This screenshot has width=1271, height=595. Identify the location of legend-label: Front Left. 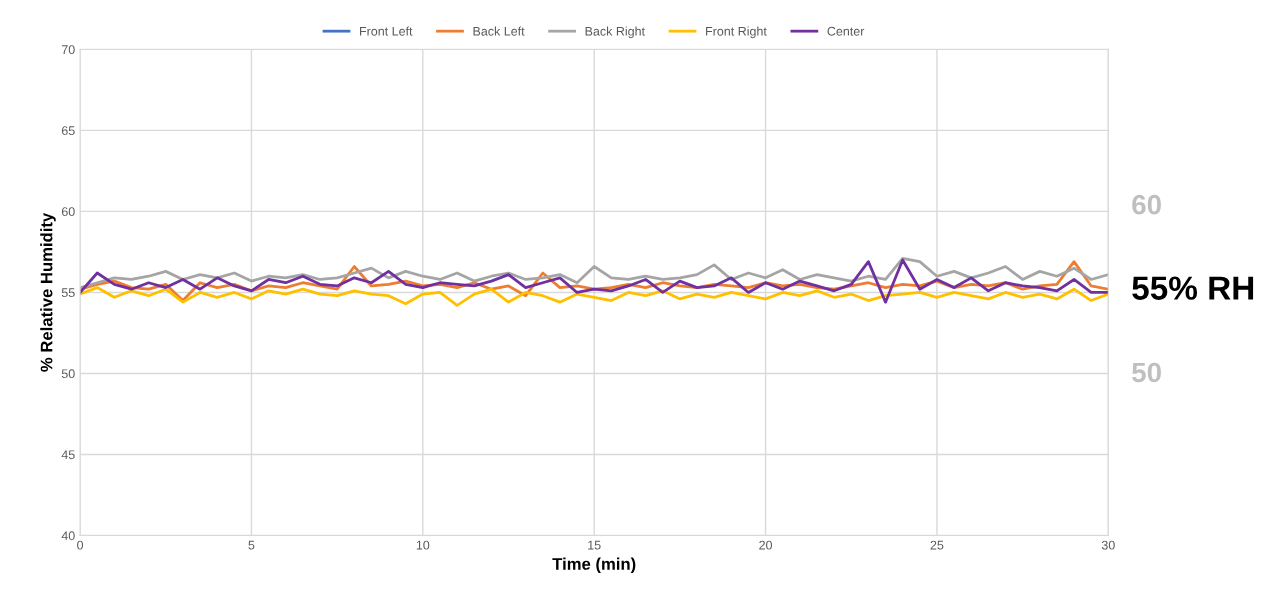
(386, 31).